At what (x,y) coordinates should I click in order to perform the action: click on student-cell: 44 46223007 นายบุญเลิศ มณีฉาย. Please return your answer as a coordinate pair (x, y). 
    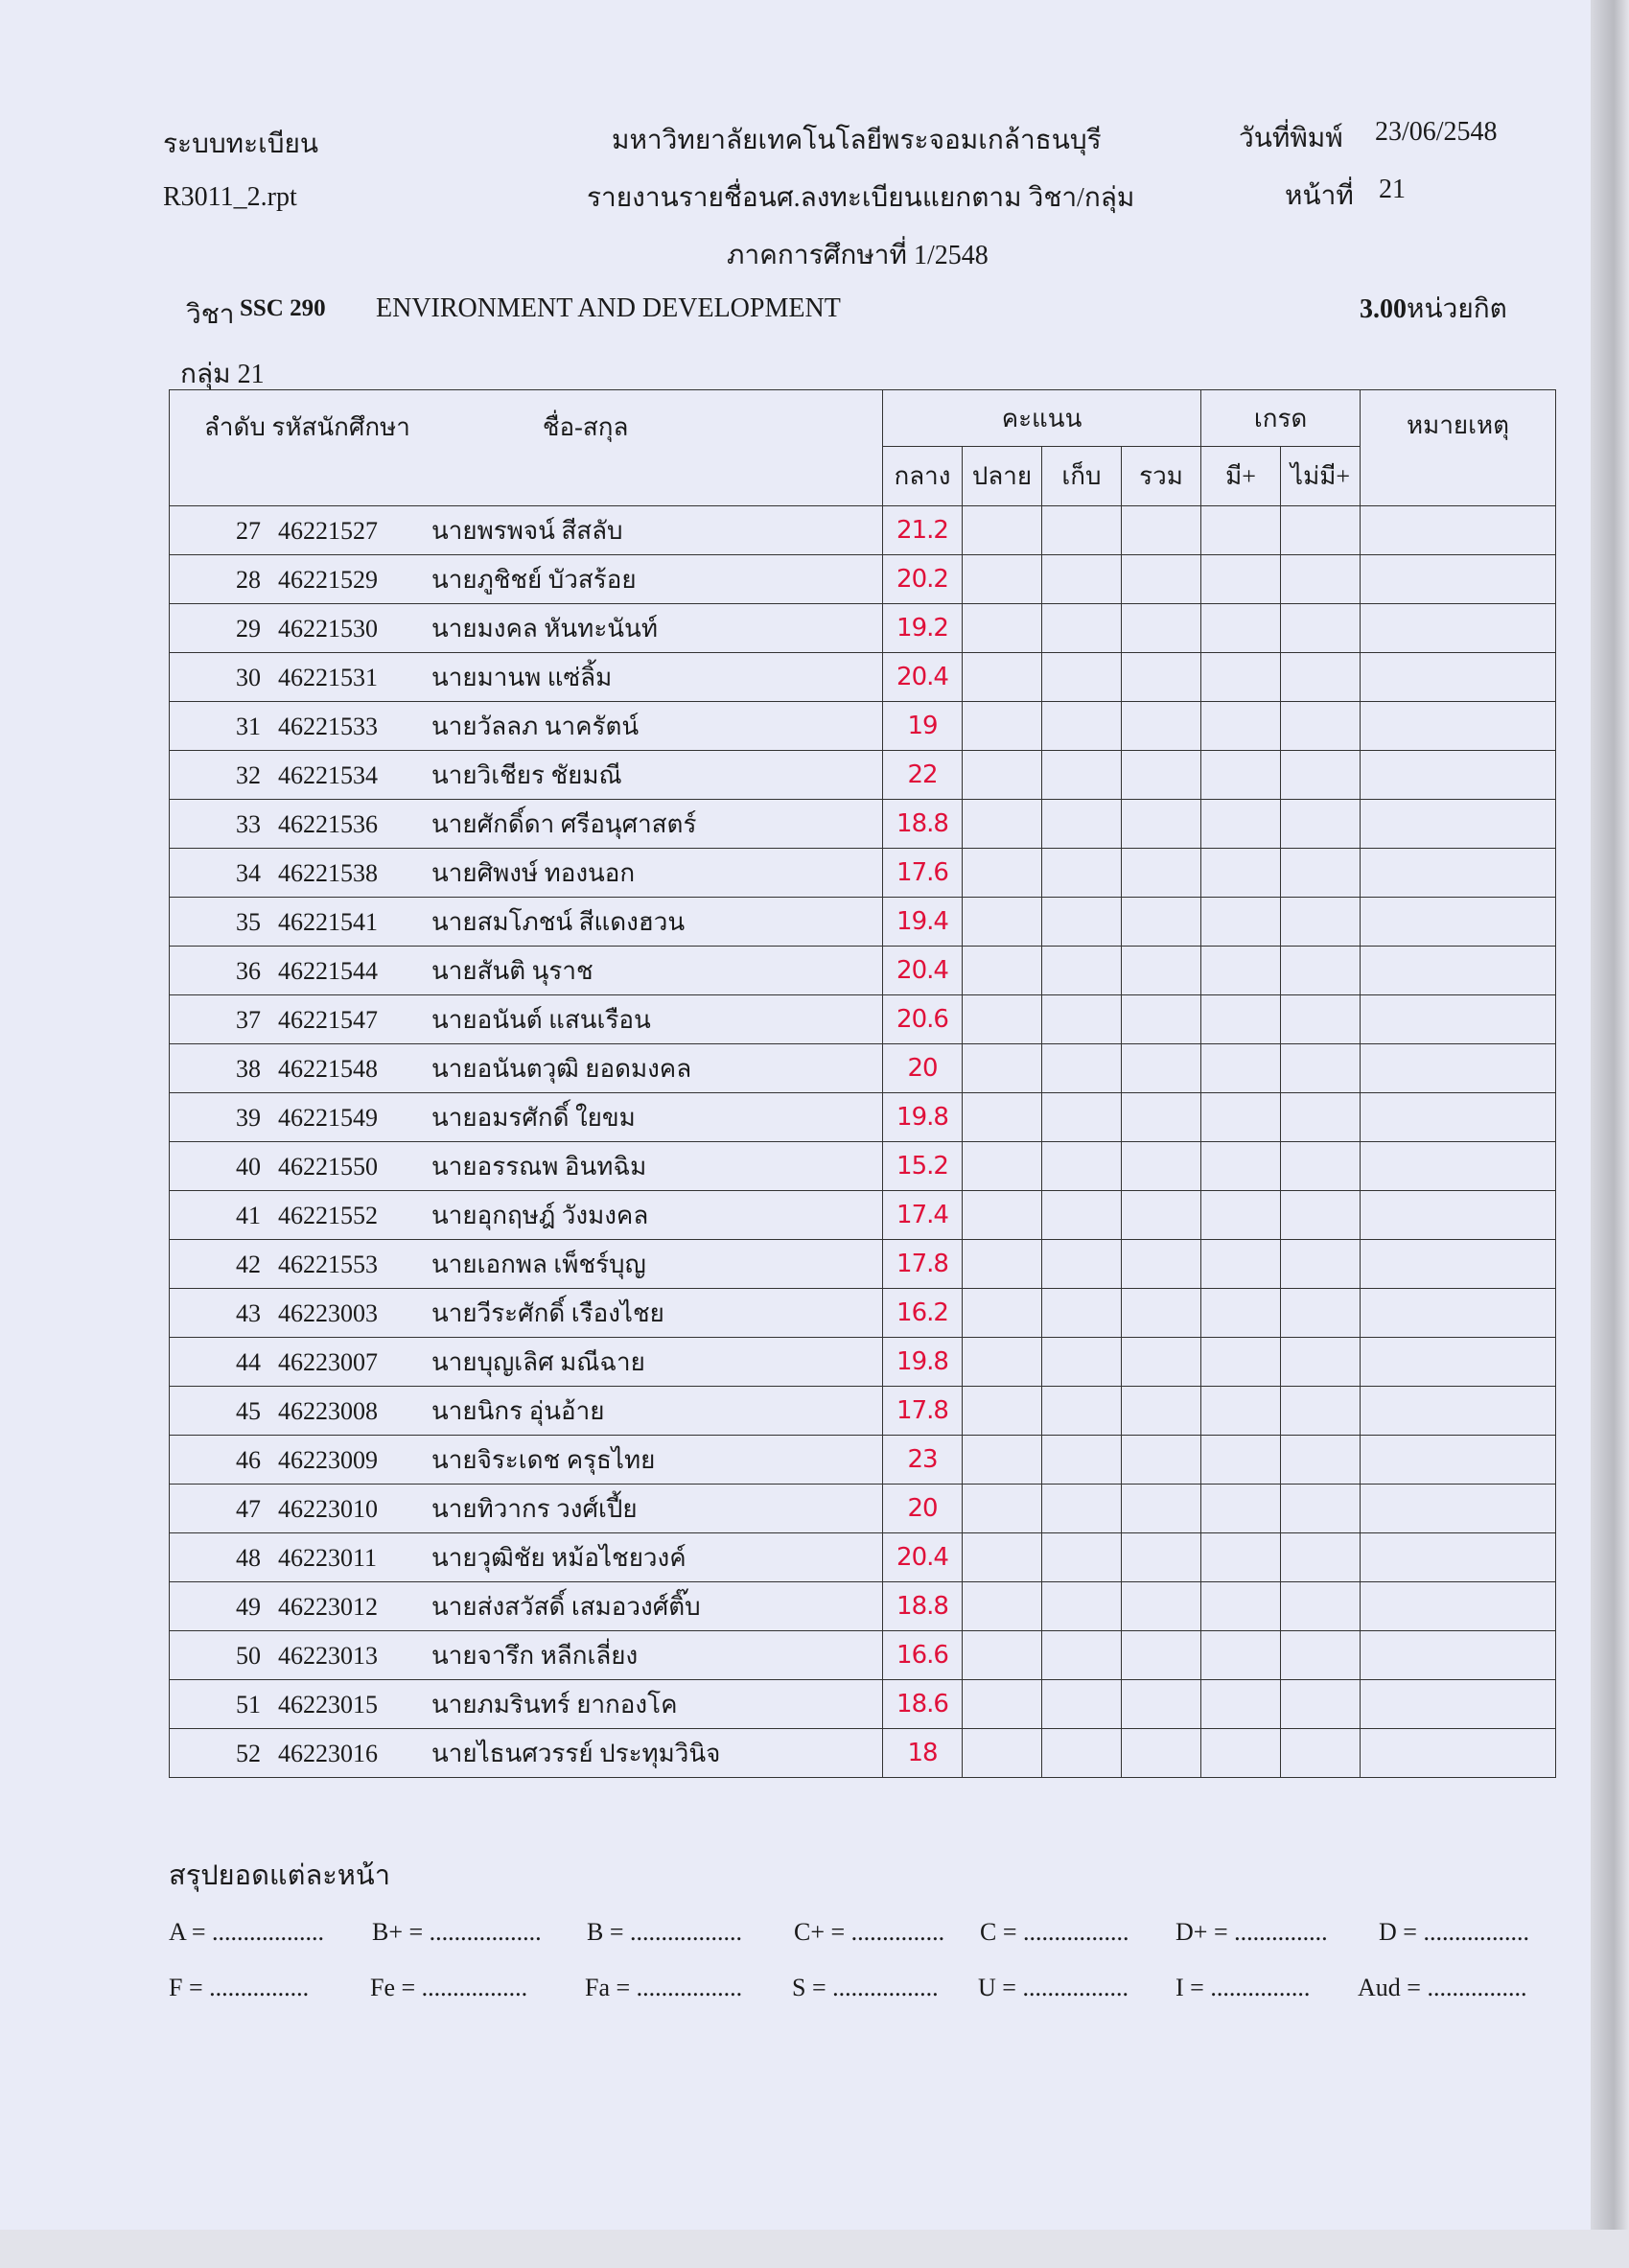
    Looking at the image, I should click on (526, 1362).